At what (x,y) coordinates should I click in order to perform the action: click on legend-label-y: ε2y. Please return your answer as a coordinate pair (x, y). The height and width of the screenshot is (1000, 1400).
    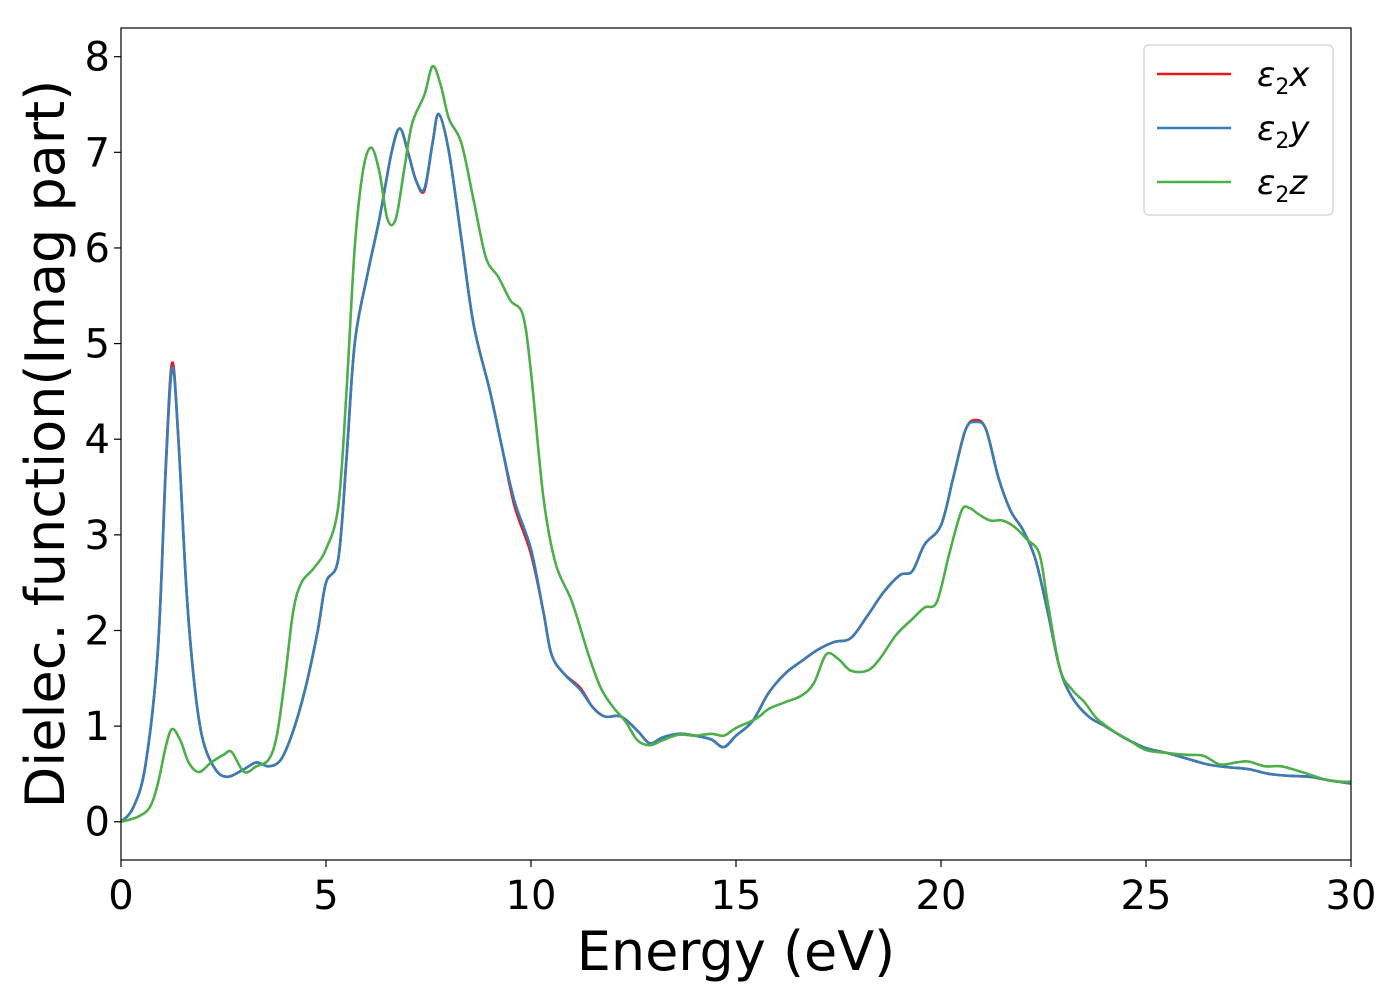
    Looking at the image, I should click on (1283, 131).